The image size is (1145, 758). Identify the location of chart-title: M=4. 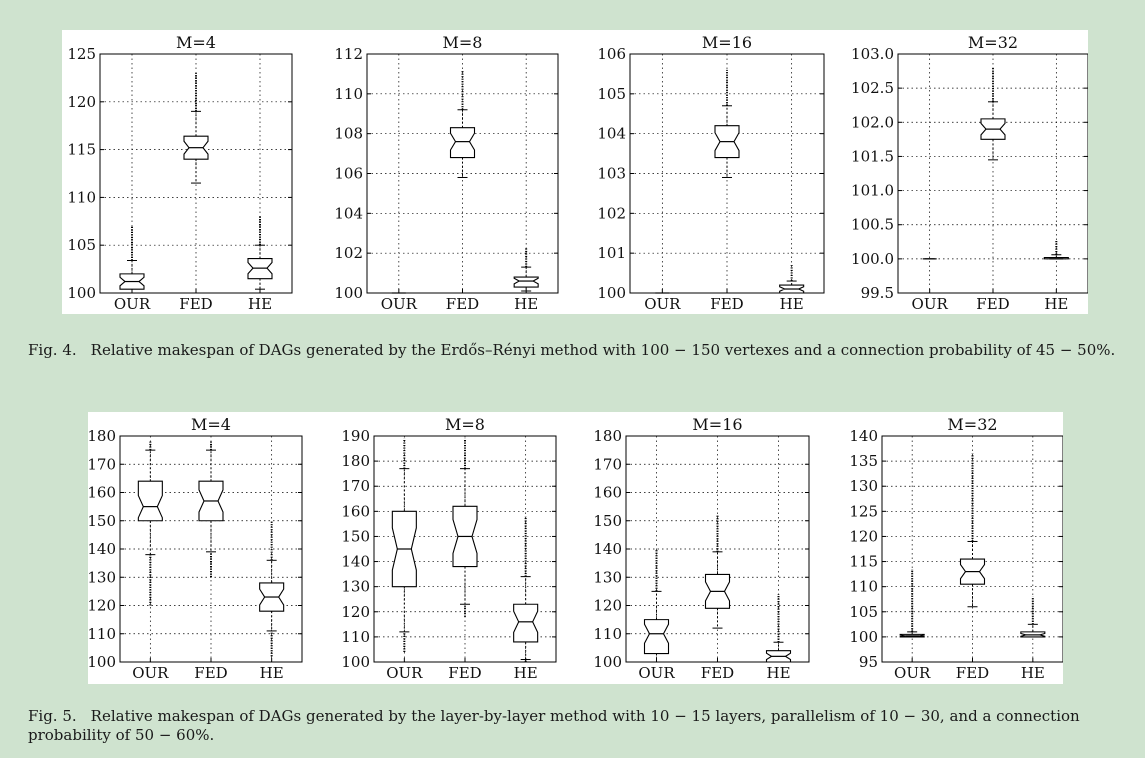
(196, 42).